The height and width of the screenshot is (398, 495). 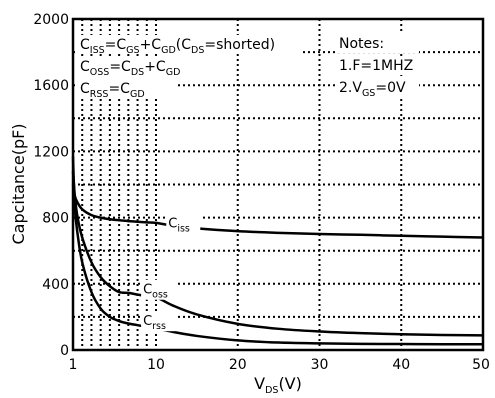 What do you see at coordinates (239, 45) in the screenshot?
I see `text-run: =shorted)` at bounding box center [239, 45].